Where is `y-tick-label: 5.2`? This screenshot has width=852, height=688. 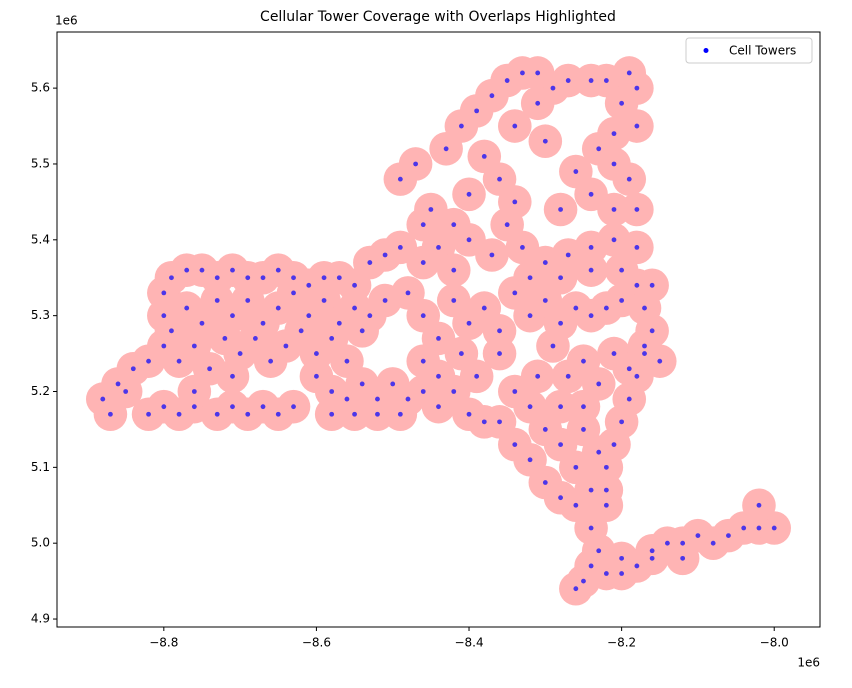 y-tick-label: 5.2 is located at coordinates (40, 391).